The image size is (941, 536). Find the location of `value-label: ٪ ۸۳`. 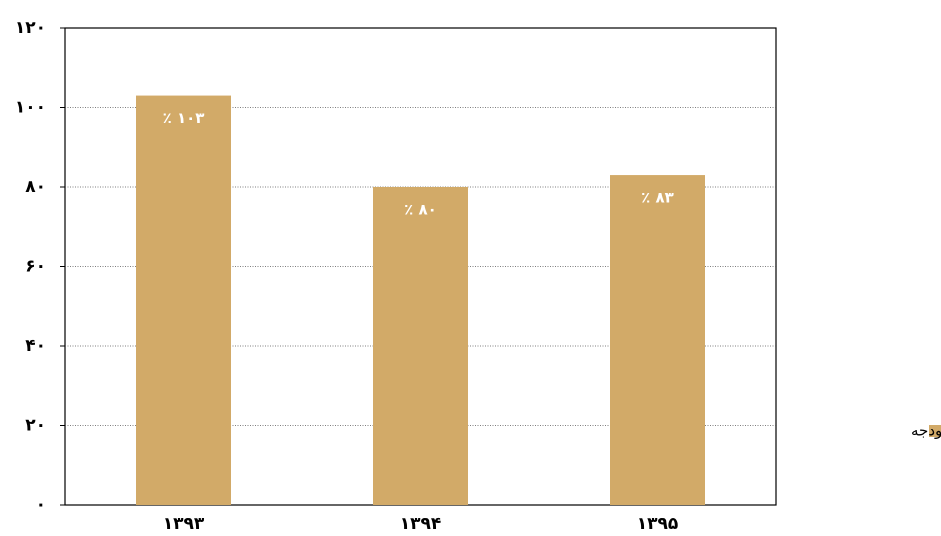

value-label: ٪ ۸۳ is located at coordinates (657, 198).